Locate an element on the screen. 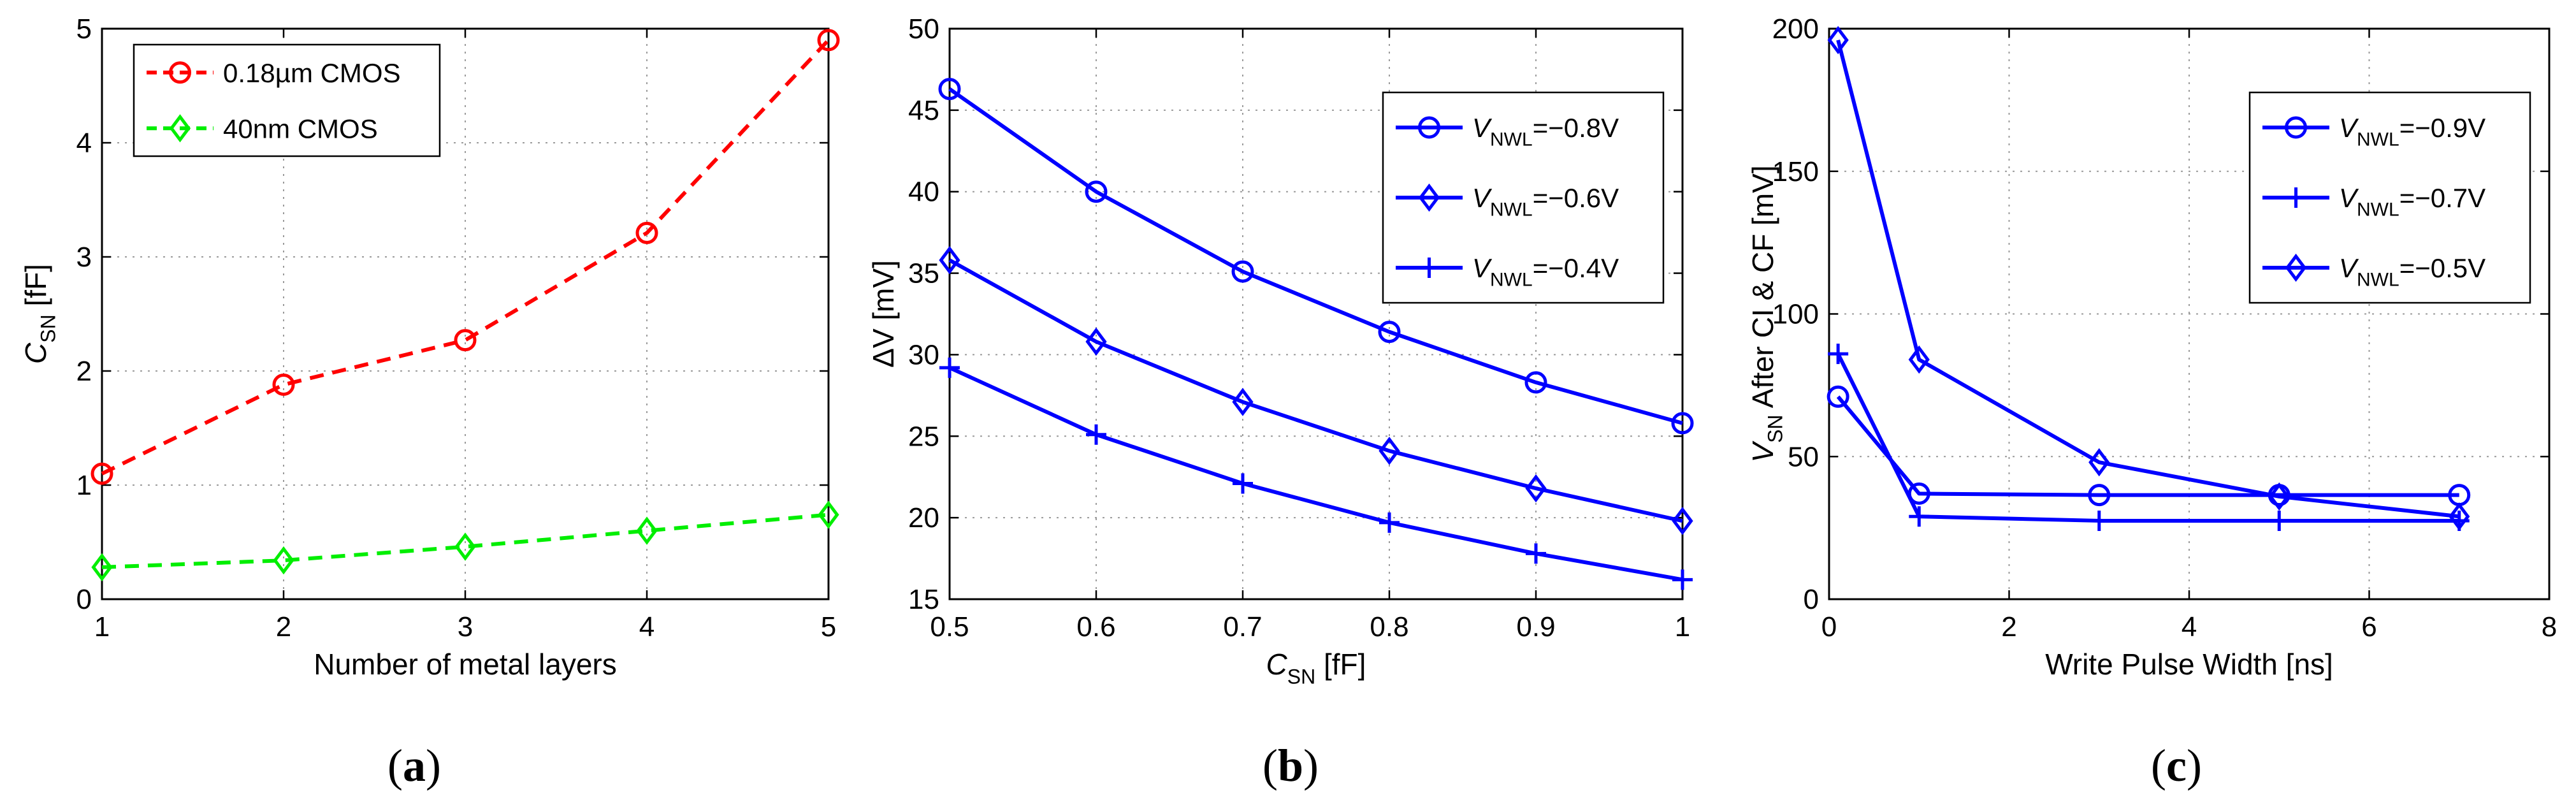 The height and width of the screenshot is (807, 2576). y-tick-label: 200 is located at coordinates (1795, 29).